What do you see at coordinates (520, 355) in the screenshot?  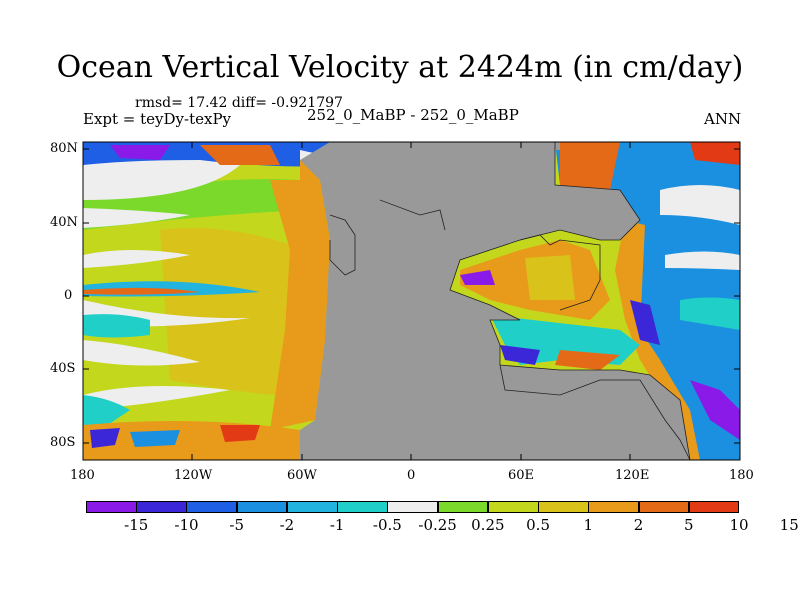 I see `inner-south-blue` at bounding box center [520, 355].